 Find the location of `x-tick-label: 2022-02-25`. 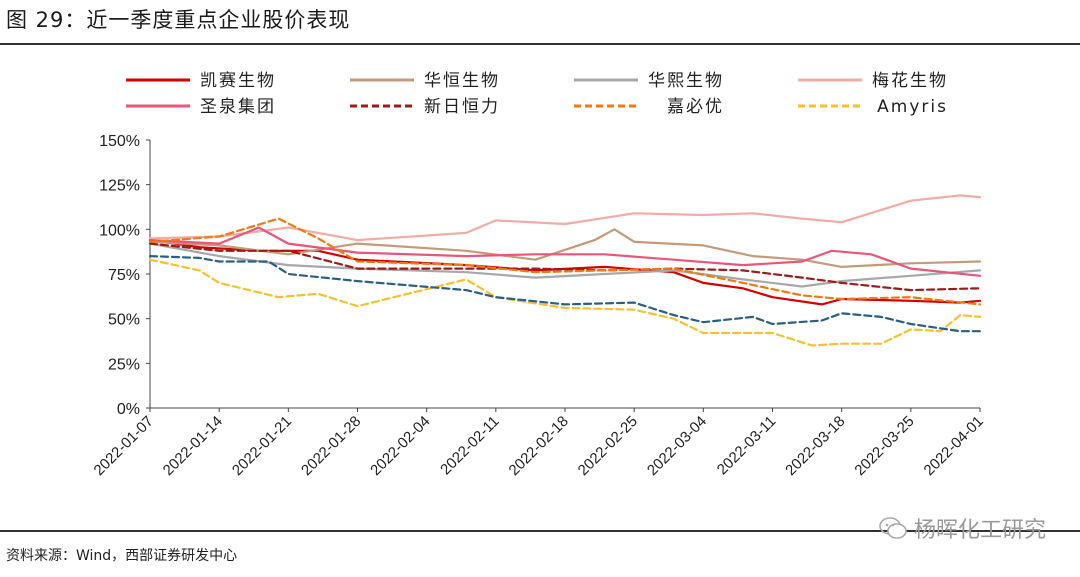

x-tick-label: 2022-02-25 is located at coordinates (608, 446).